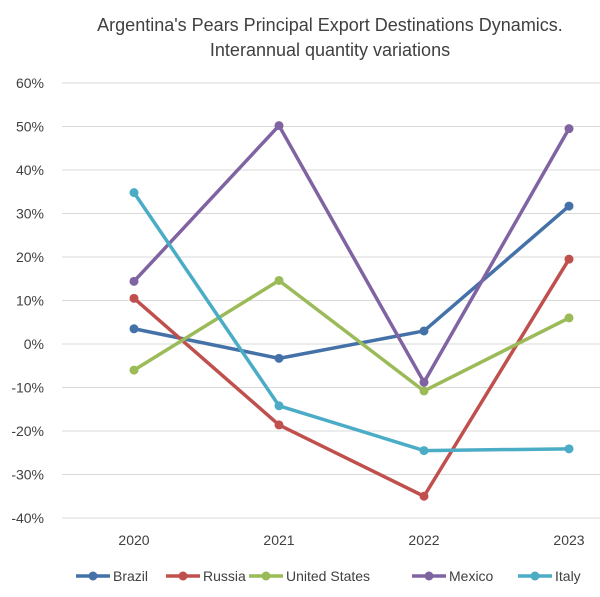 The image size is (600, 597). I want to click on x-tick-label: 2022, so click(423, 540).